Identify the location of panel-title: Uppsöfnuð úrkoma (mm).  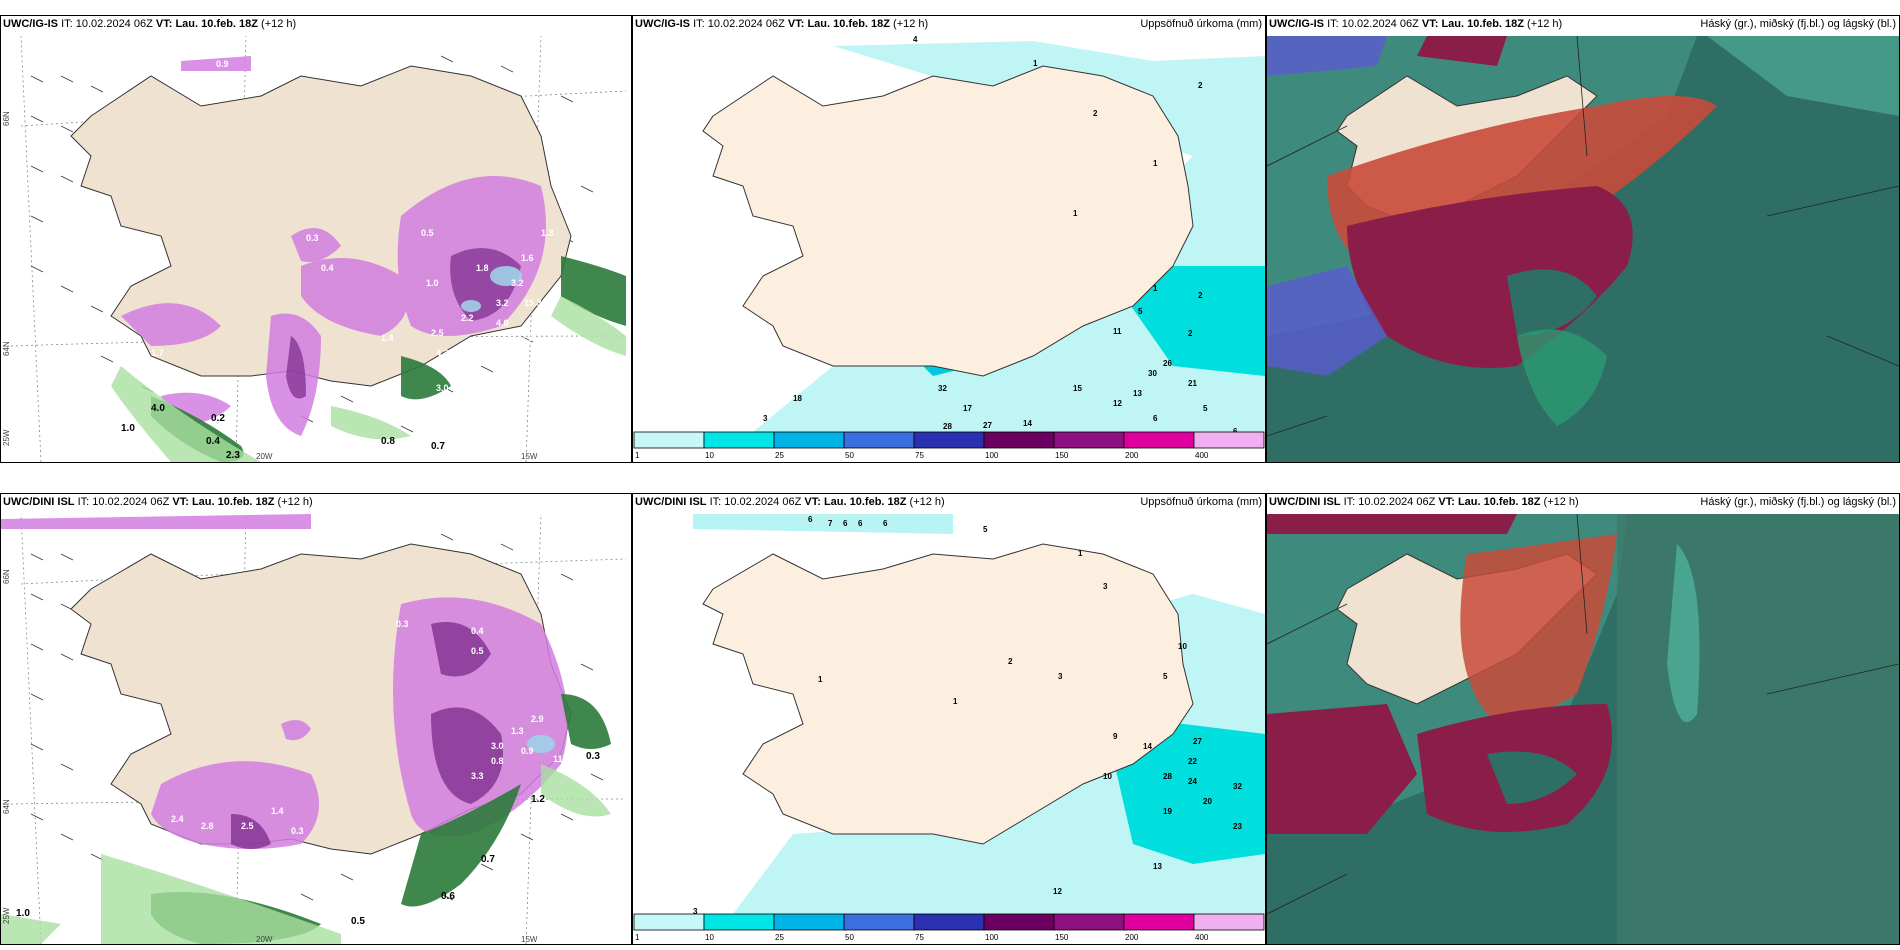
(1201, 24).